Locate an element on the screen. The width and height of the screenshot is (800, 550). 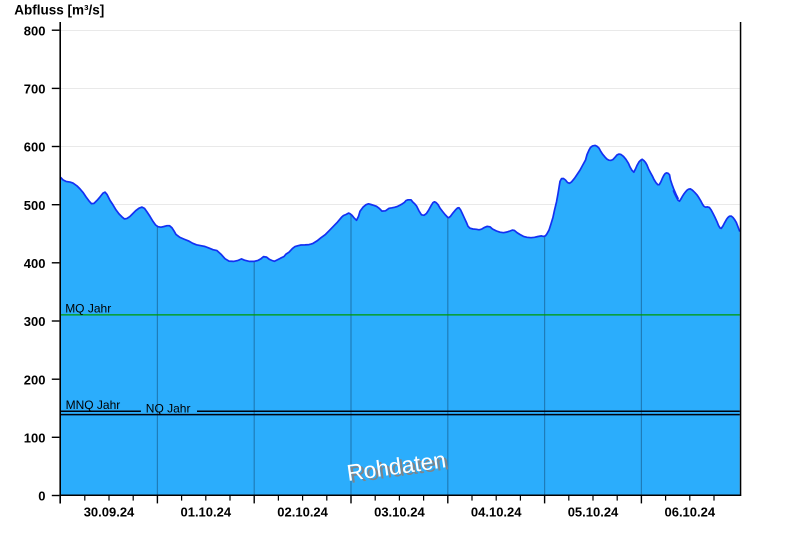
svg-text: 01.10.24 is located at coordinates (205, 512).